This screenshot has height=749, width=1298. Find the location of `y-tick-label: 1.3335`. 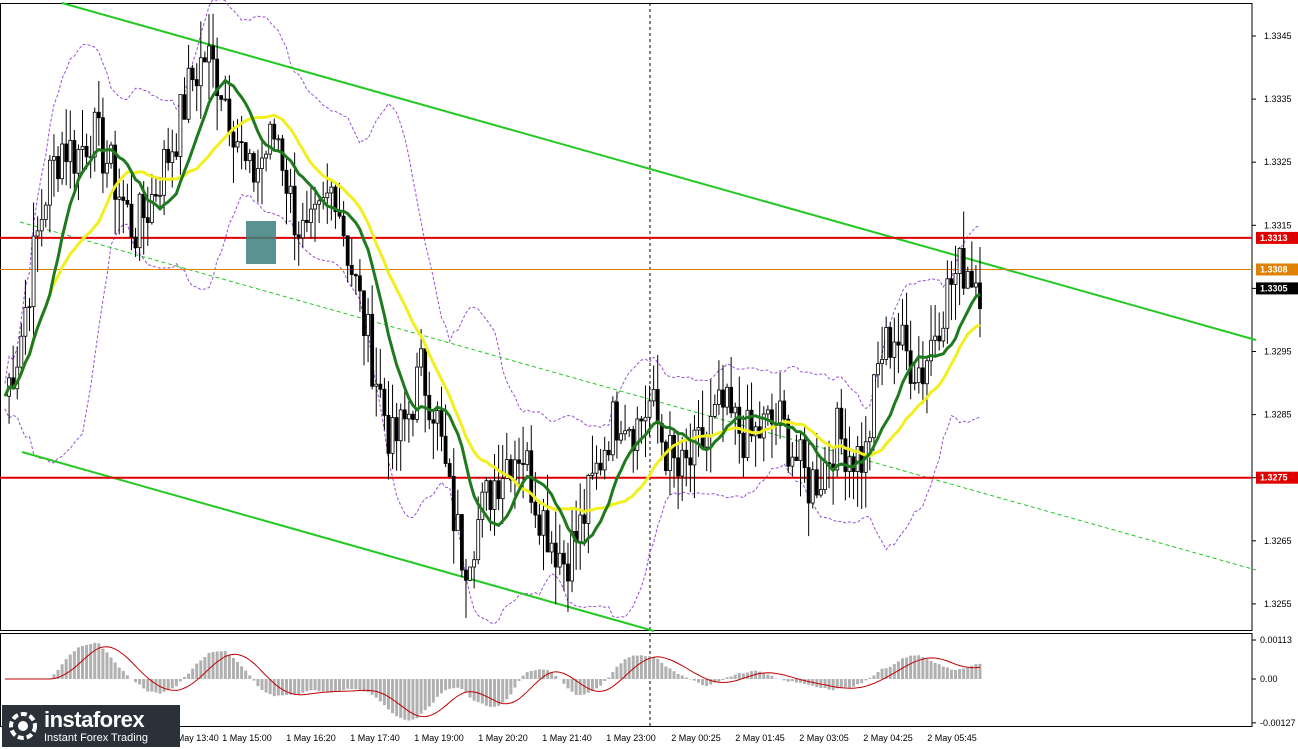

y-tick-label: 1.3335 is located at coordinates (1278, 99).